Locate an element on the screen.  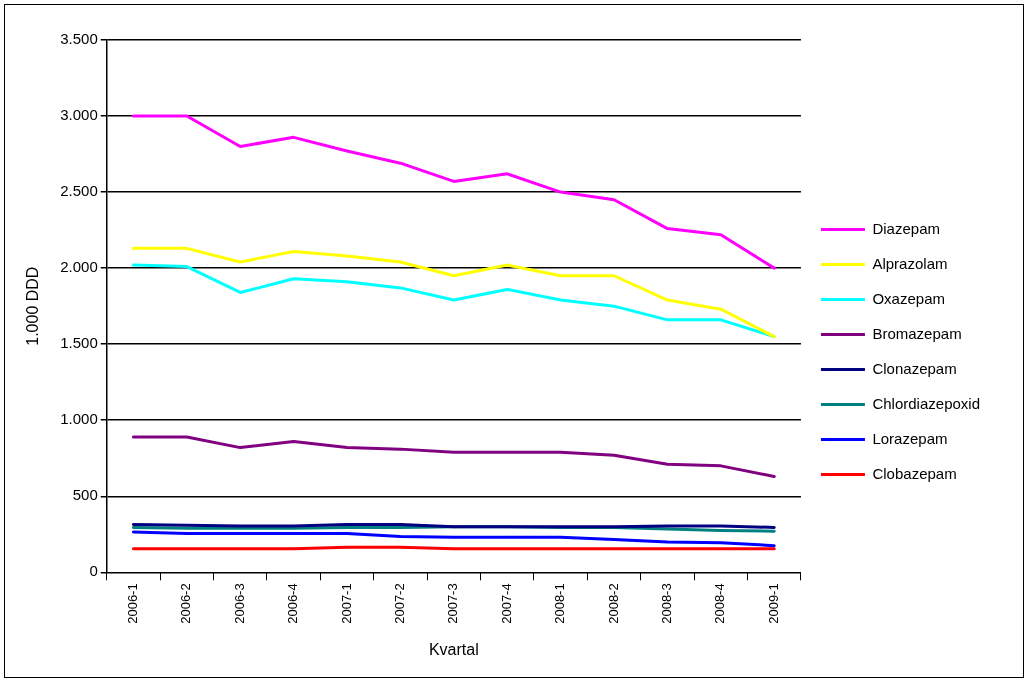
x-tick-label: 2006-3 is located at coordinates (239, 603).